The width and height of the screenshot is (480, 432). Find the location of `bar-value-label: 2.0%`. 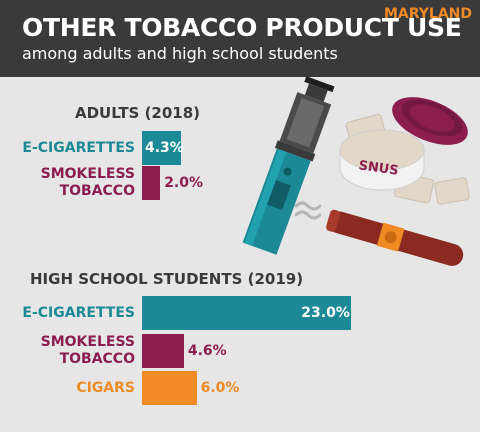

bar-value-label: 2.0% is located at coordinates (184, 183).